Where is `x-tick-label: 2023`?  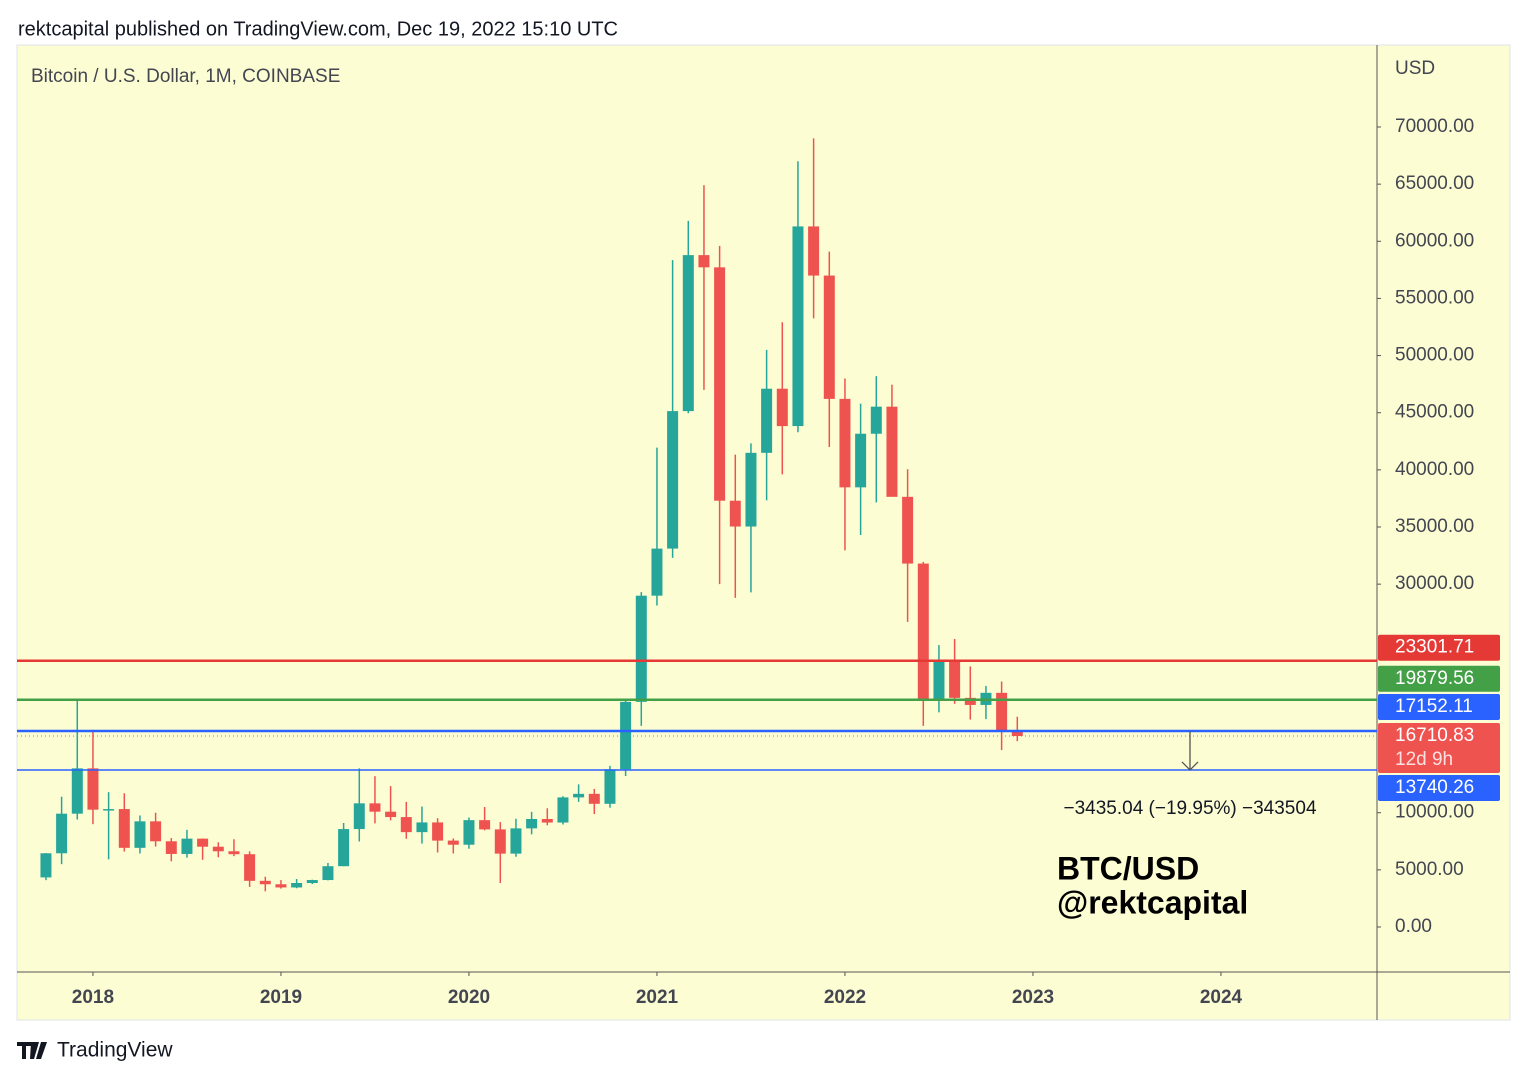 x-tick-label: 2023 is located at coordinates (1033, 997).